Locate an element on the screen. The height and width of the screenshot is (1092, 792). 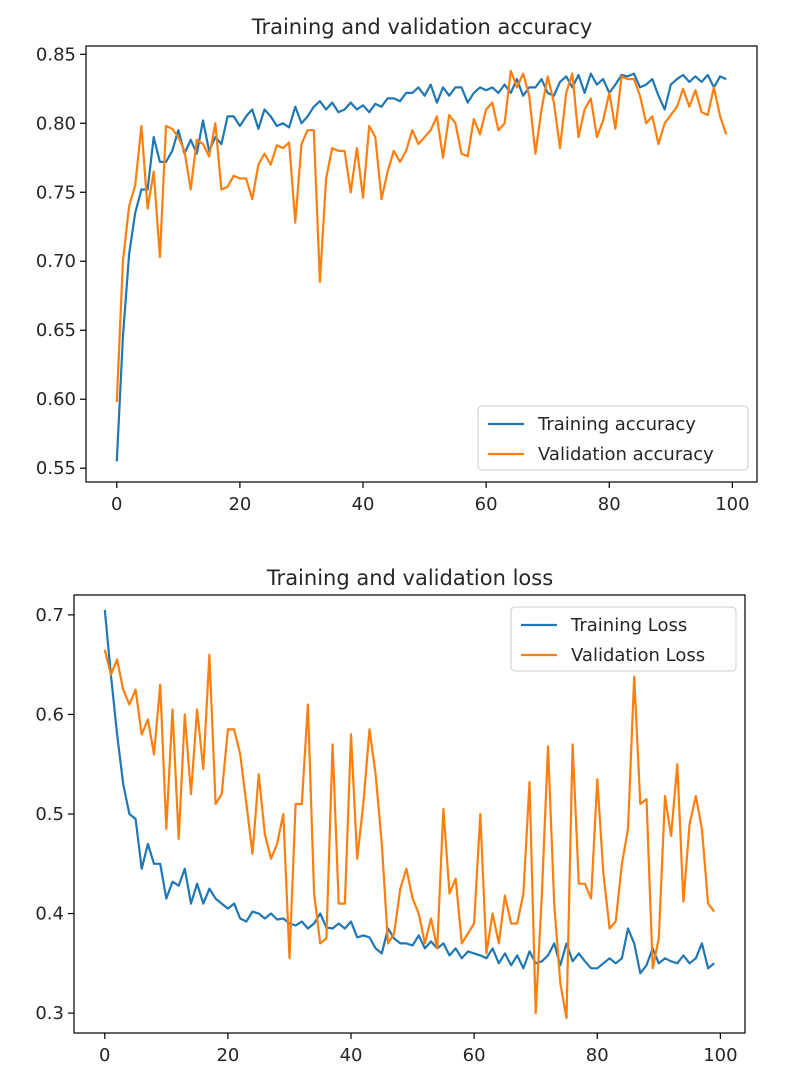
legend-label: Validation Loss is located at coordinates (638, 655).